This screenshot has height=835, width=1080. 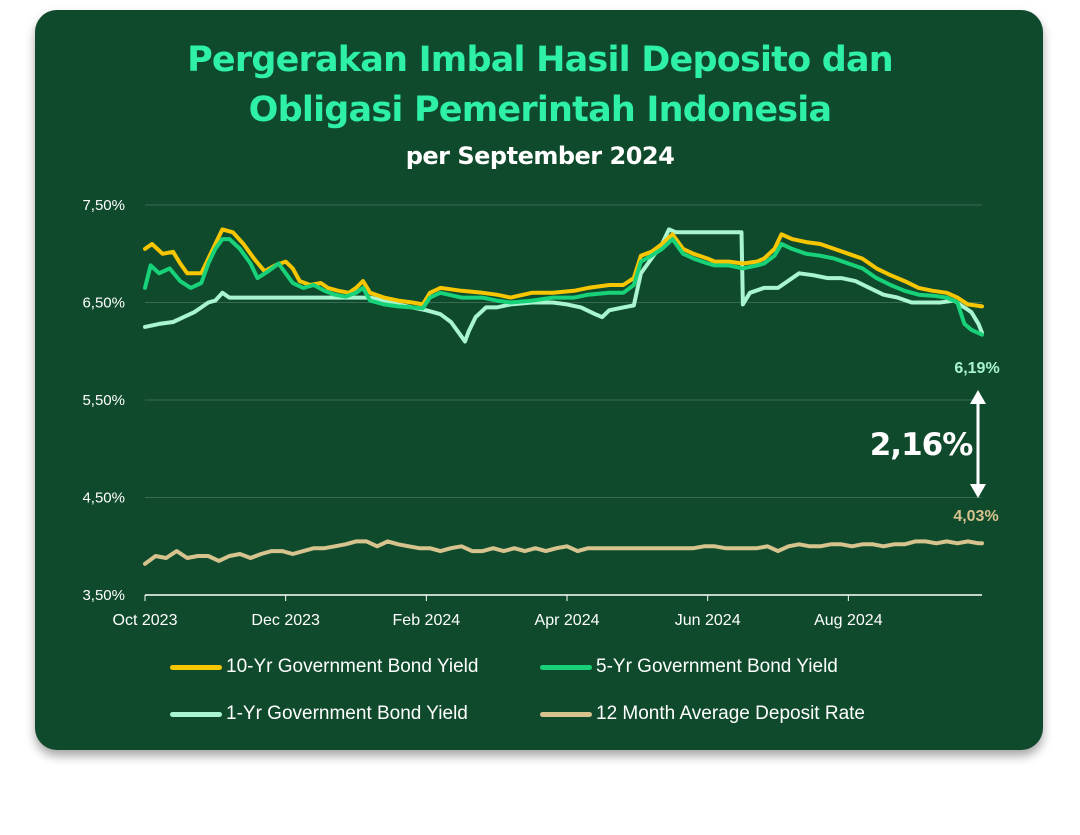 I want to click on end-deposit-label: 4,03%, so click(x=975, y=516).